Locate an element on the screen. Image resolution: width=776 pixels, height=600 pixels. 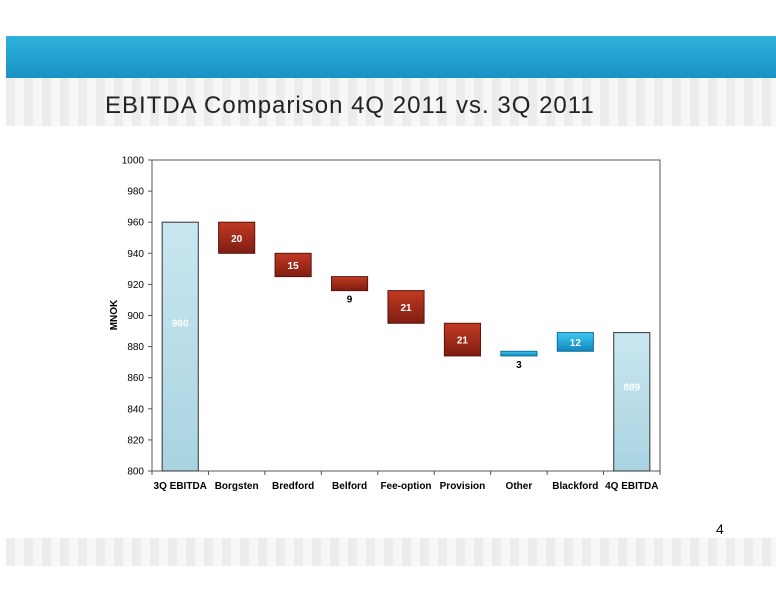
data-label: 9 is located at coordinates (350, 300).